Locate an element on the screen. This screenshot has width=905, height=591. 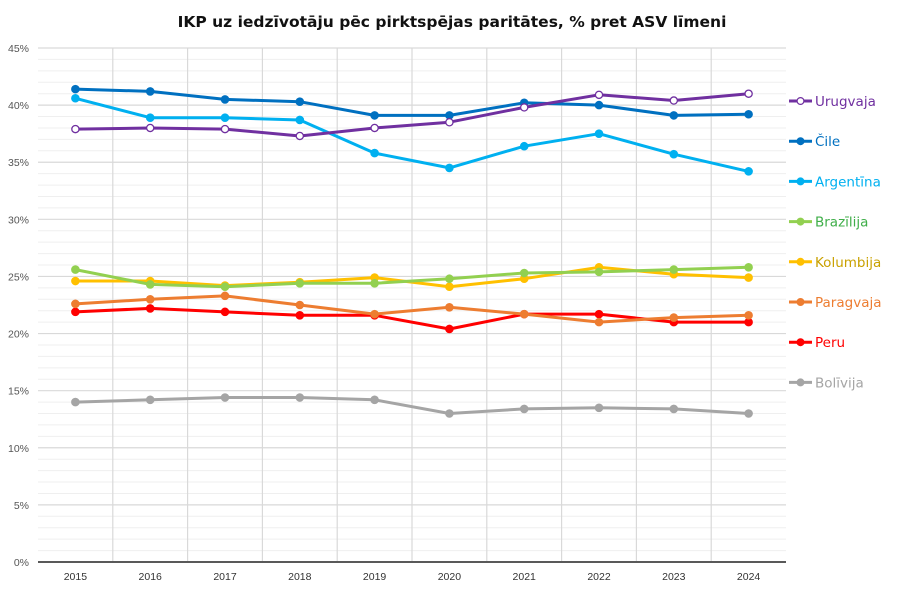
legend-item-bolīvija: Bolīvija is located at coordinates (826, 383).